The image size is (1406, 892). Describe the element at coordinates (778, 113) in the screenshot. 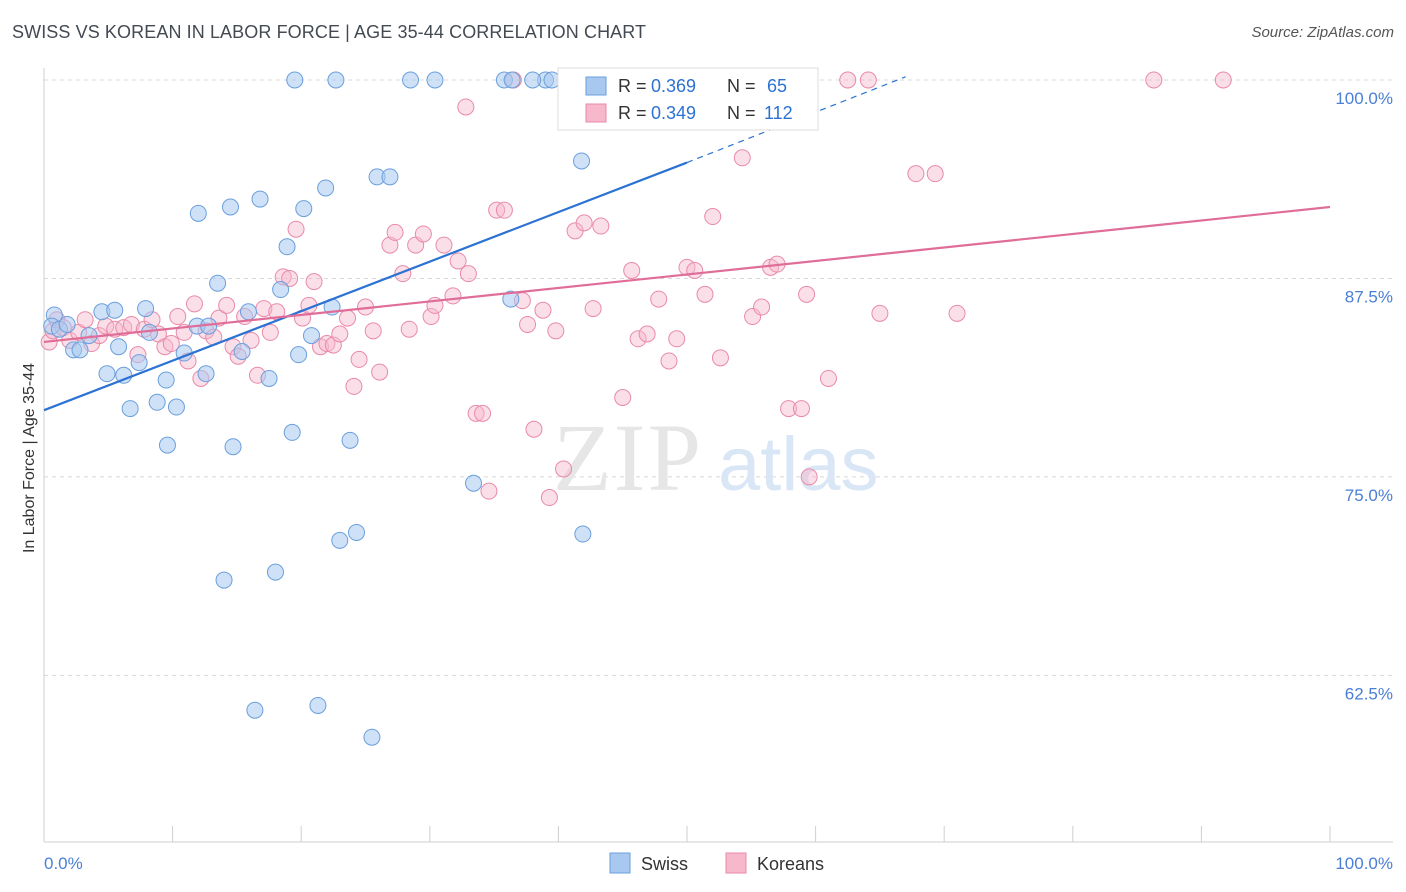

I see `legend-n-value-korean: 112` at that location.